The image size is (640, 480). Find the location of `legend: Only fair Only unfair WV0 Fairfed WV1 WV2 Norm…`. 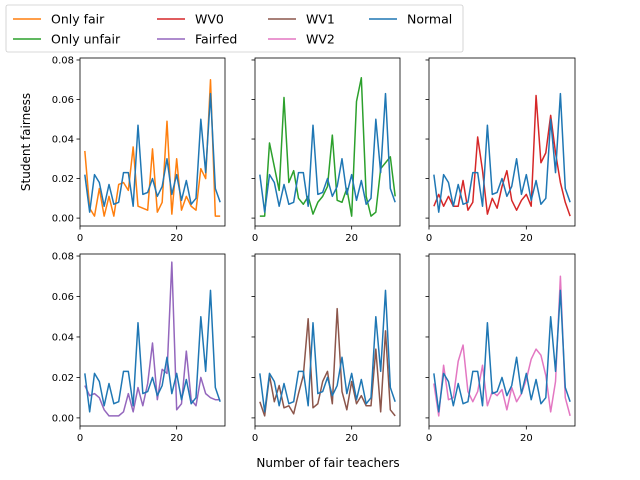

legend: Only fair Only unfair WV0 Fairfed WV1 WV2 Norm… is located at coordinates (234, 28).